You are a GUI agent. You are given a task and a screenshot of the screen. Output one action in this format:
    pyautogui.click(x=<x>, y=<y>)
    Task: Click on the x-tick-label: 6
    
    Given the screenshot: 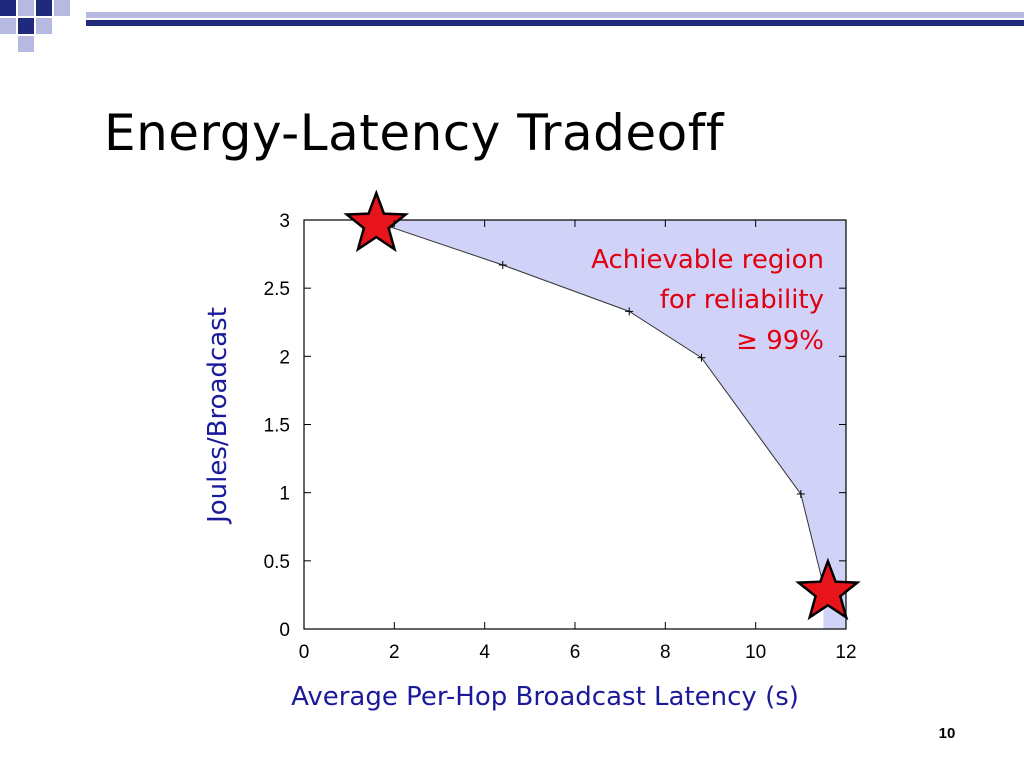 What is the action you would take?
    pyautogui.click(x=575, y=652)
    